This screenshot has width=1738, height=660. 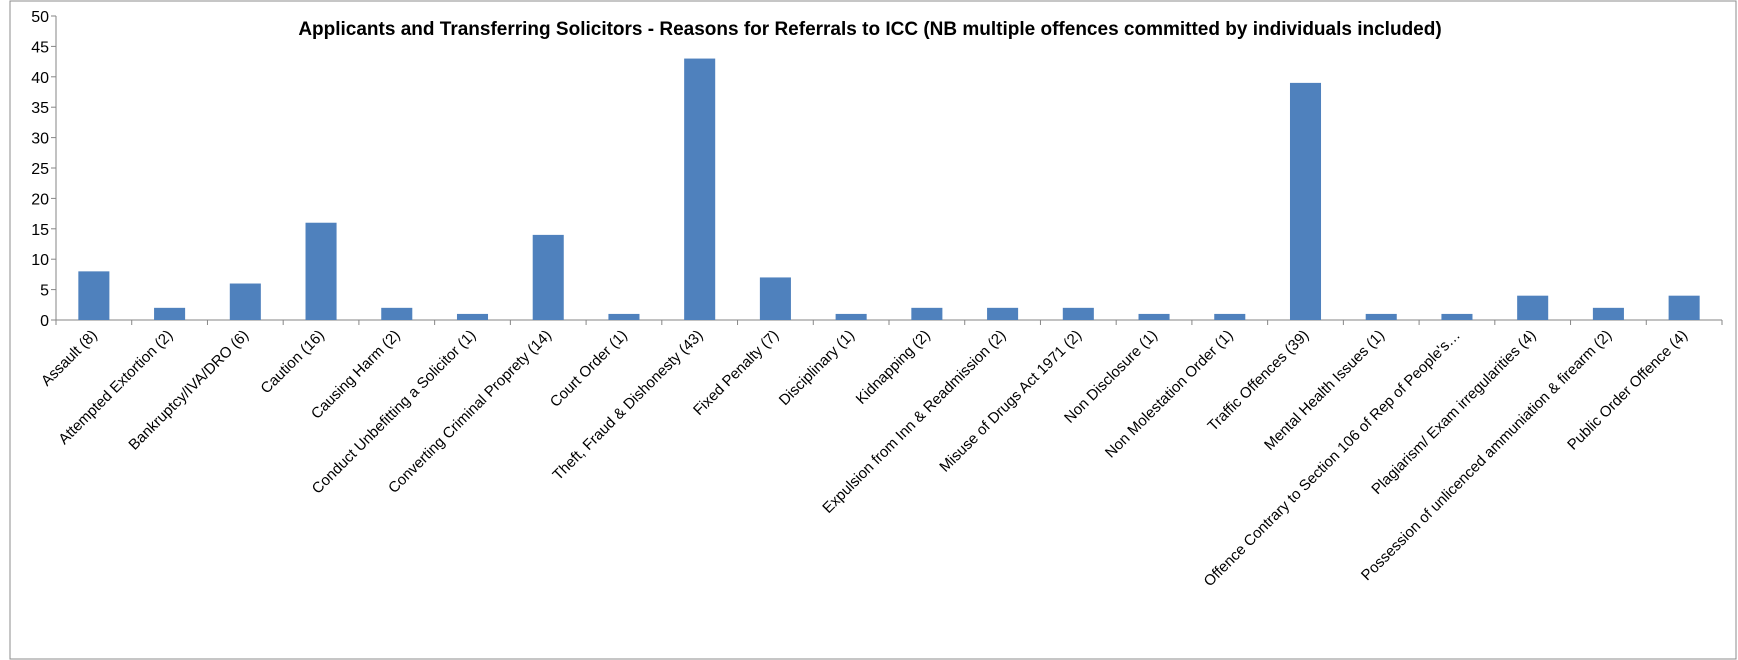 What do you see at coordinates (1010, 401) in the screenshot?
I see `x-tick-label: Misuse of Drugs Act 1971 (2)` at bounding box center [1010, 401].